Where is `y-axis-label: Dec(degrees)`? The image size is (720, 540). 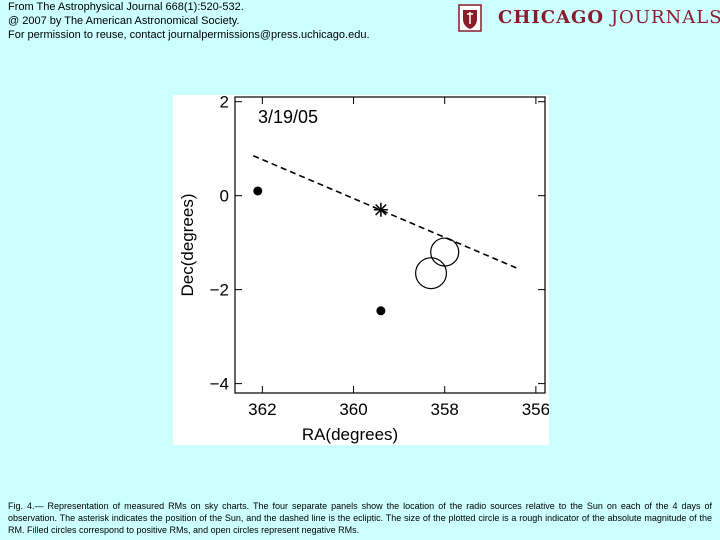
y-axis-label: Dec(degrees) is located at coordinates (187, 245).